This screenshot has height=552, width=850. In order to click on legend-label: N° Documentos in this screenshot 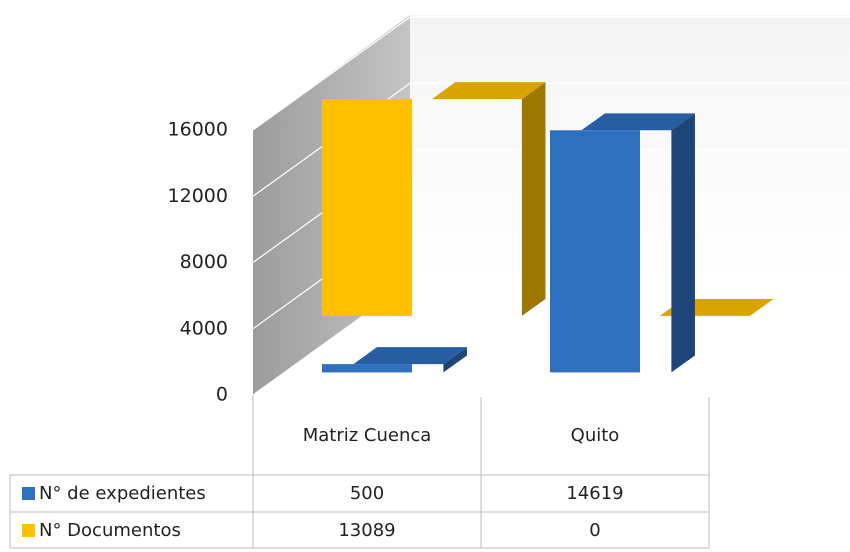, I will do `click(131, 530)`.